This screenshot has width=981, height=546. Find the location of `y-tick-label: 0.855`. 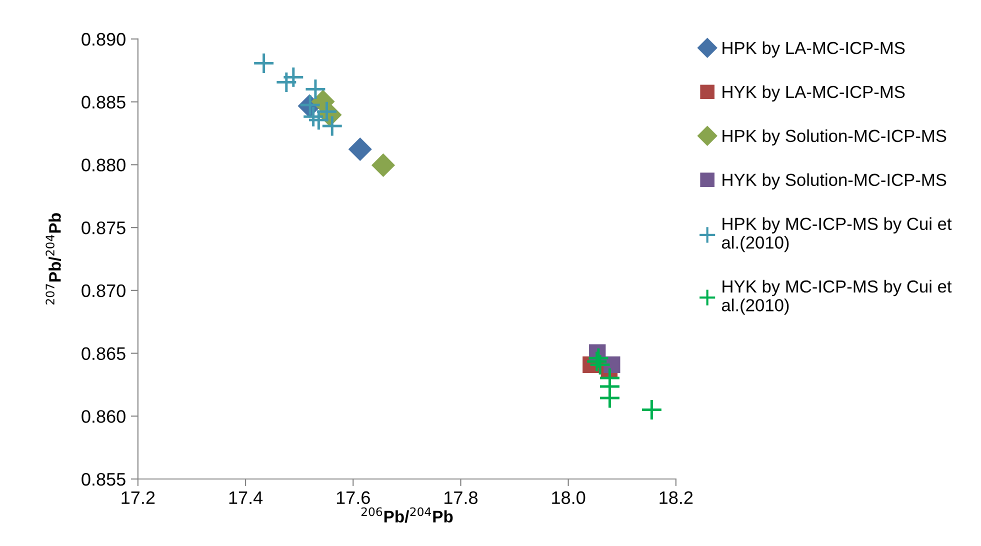

y-tick-label: 0.855 is located at coordinates (104, 479).